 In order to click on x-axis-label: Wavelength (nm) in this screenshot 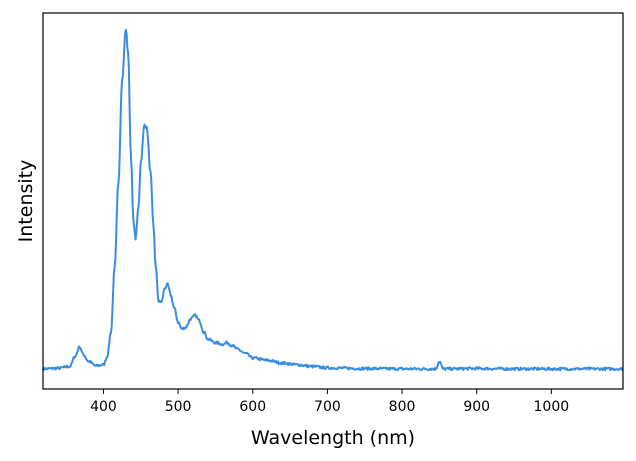, I will do `click(333, 438)`.